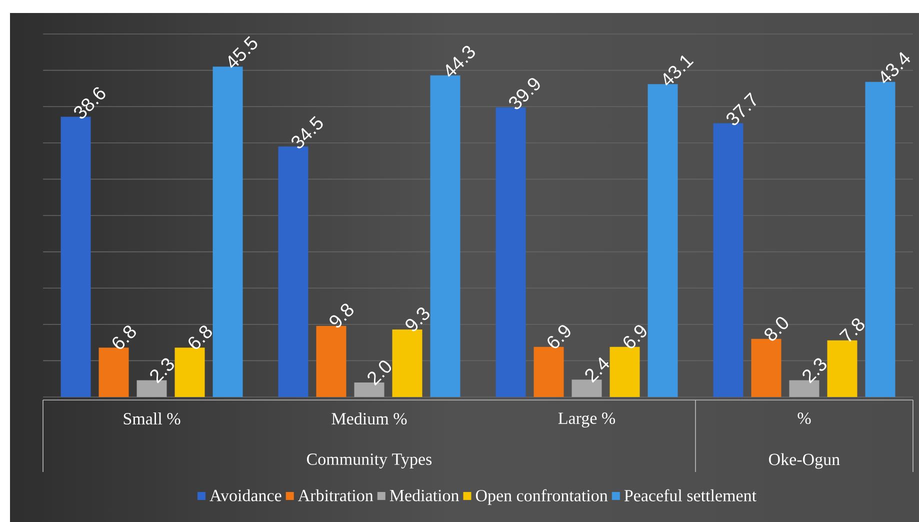  I want to click on legend-label: Arbitration, so click(336, 495).